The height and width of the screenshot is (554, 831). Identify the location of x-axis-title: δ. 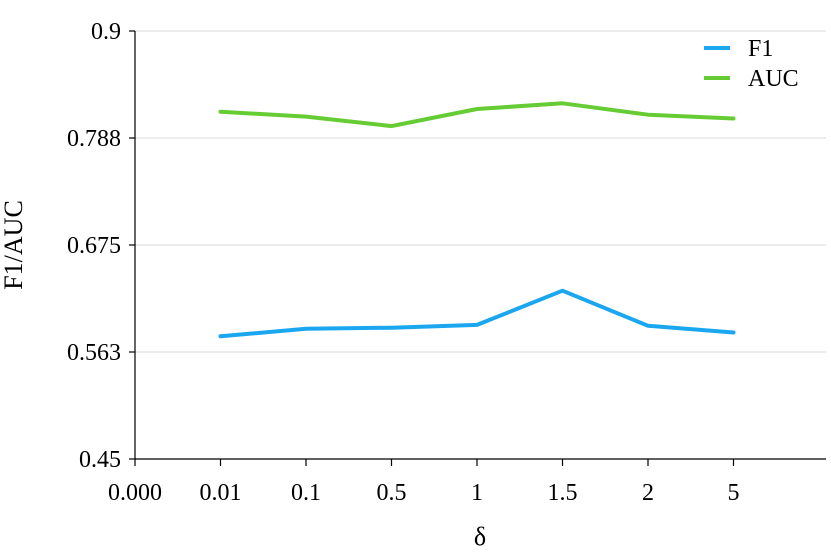
(480, 536).